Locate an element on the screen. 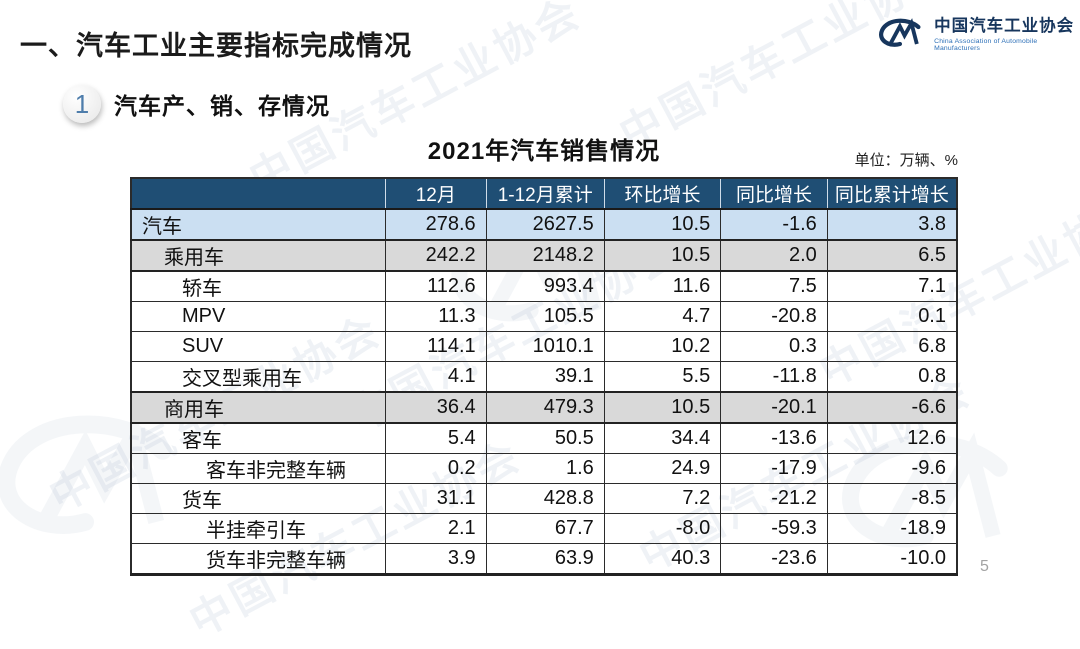 The height and width of the screenshot is (649, 1080). section-label: 汽车产、销、存情况 is located at coordinates (222, 106).